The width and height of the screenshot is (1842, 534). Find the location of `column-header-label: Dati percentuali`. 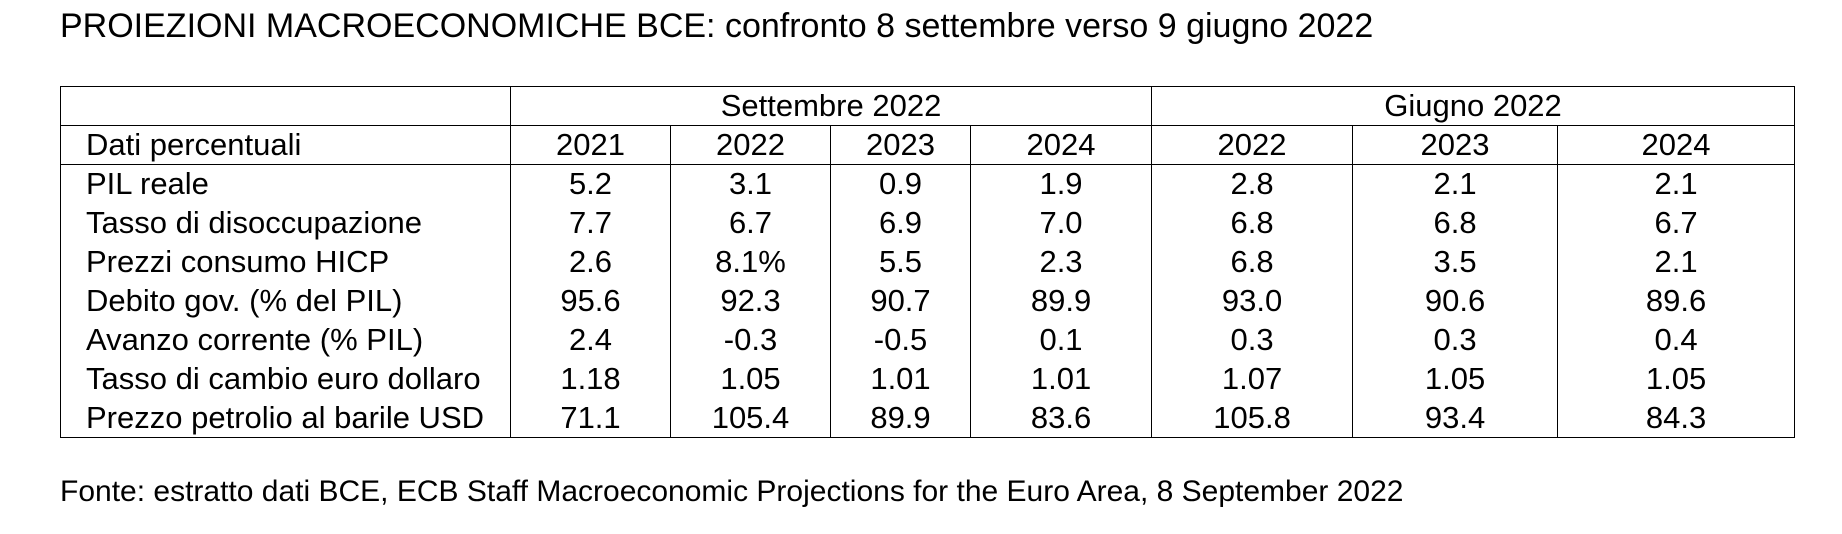

column-header-label: Dati percentuali is located at coordinates (285, 145).